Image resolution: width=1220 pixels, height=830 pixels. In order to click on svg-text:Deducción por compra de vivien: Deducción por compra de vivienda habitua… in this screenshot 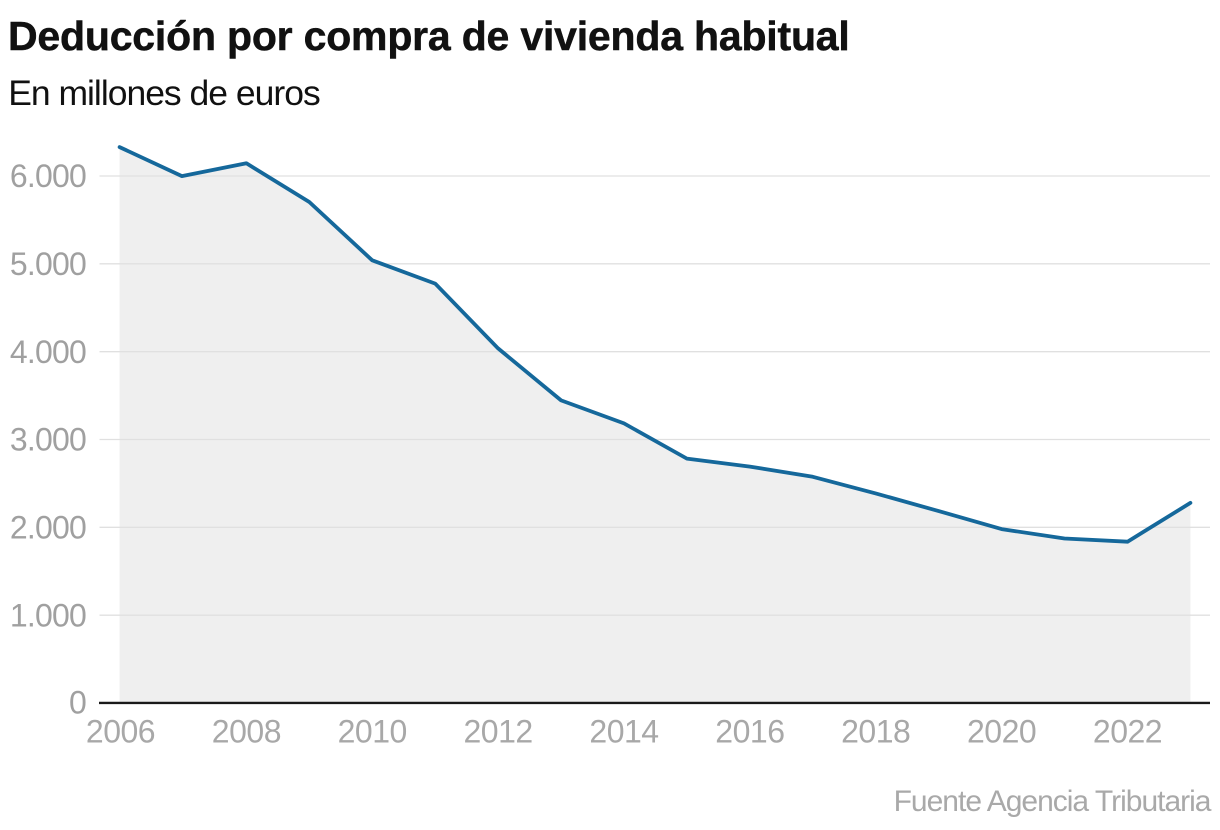, I will do `click(429, 36)`.